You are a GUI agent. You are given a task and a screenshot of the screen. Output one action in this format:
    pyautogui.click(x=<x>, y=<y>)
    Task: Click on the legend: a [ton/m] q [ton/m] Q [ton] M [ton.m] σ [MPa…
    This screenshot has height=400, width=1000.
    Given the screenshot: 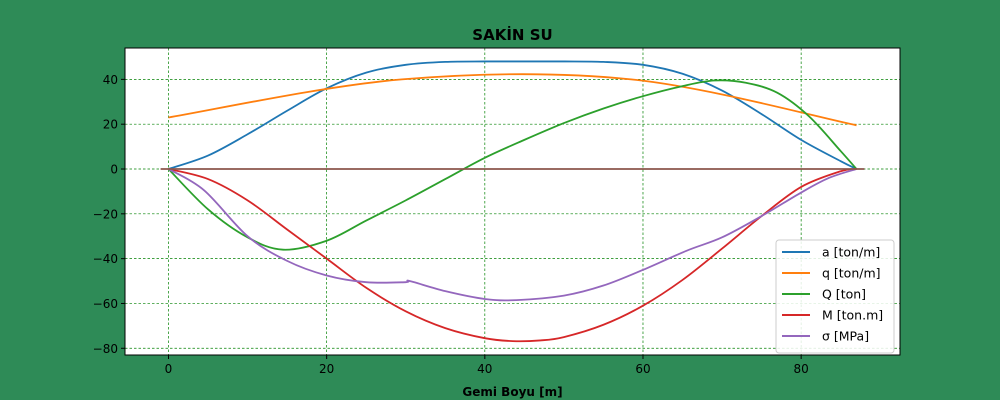 What is the action you would take?
    pyautogui.click(x=835, y=296)
    